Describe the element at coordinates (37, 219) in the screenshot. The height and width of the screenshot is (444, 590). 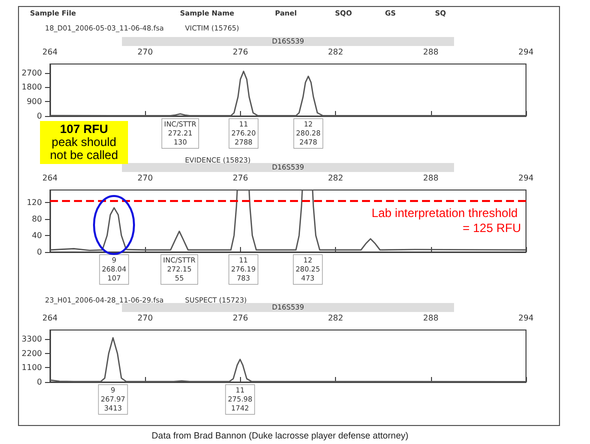
I see `y-tick-label: 80` at that location.